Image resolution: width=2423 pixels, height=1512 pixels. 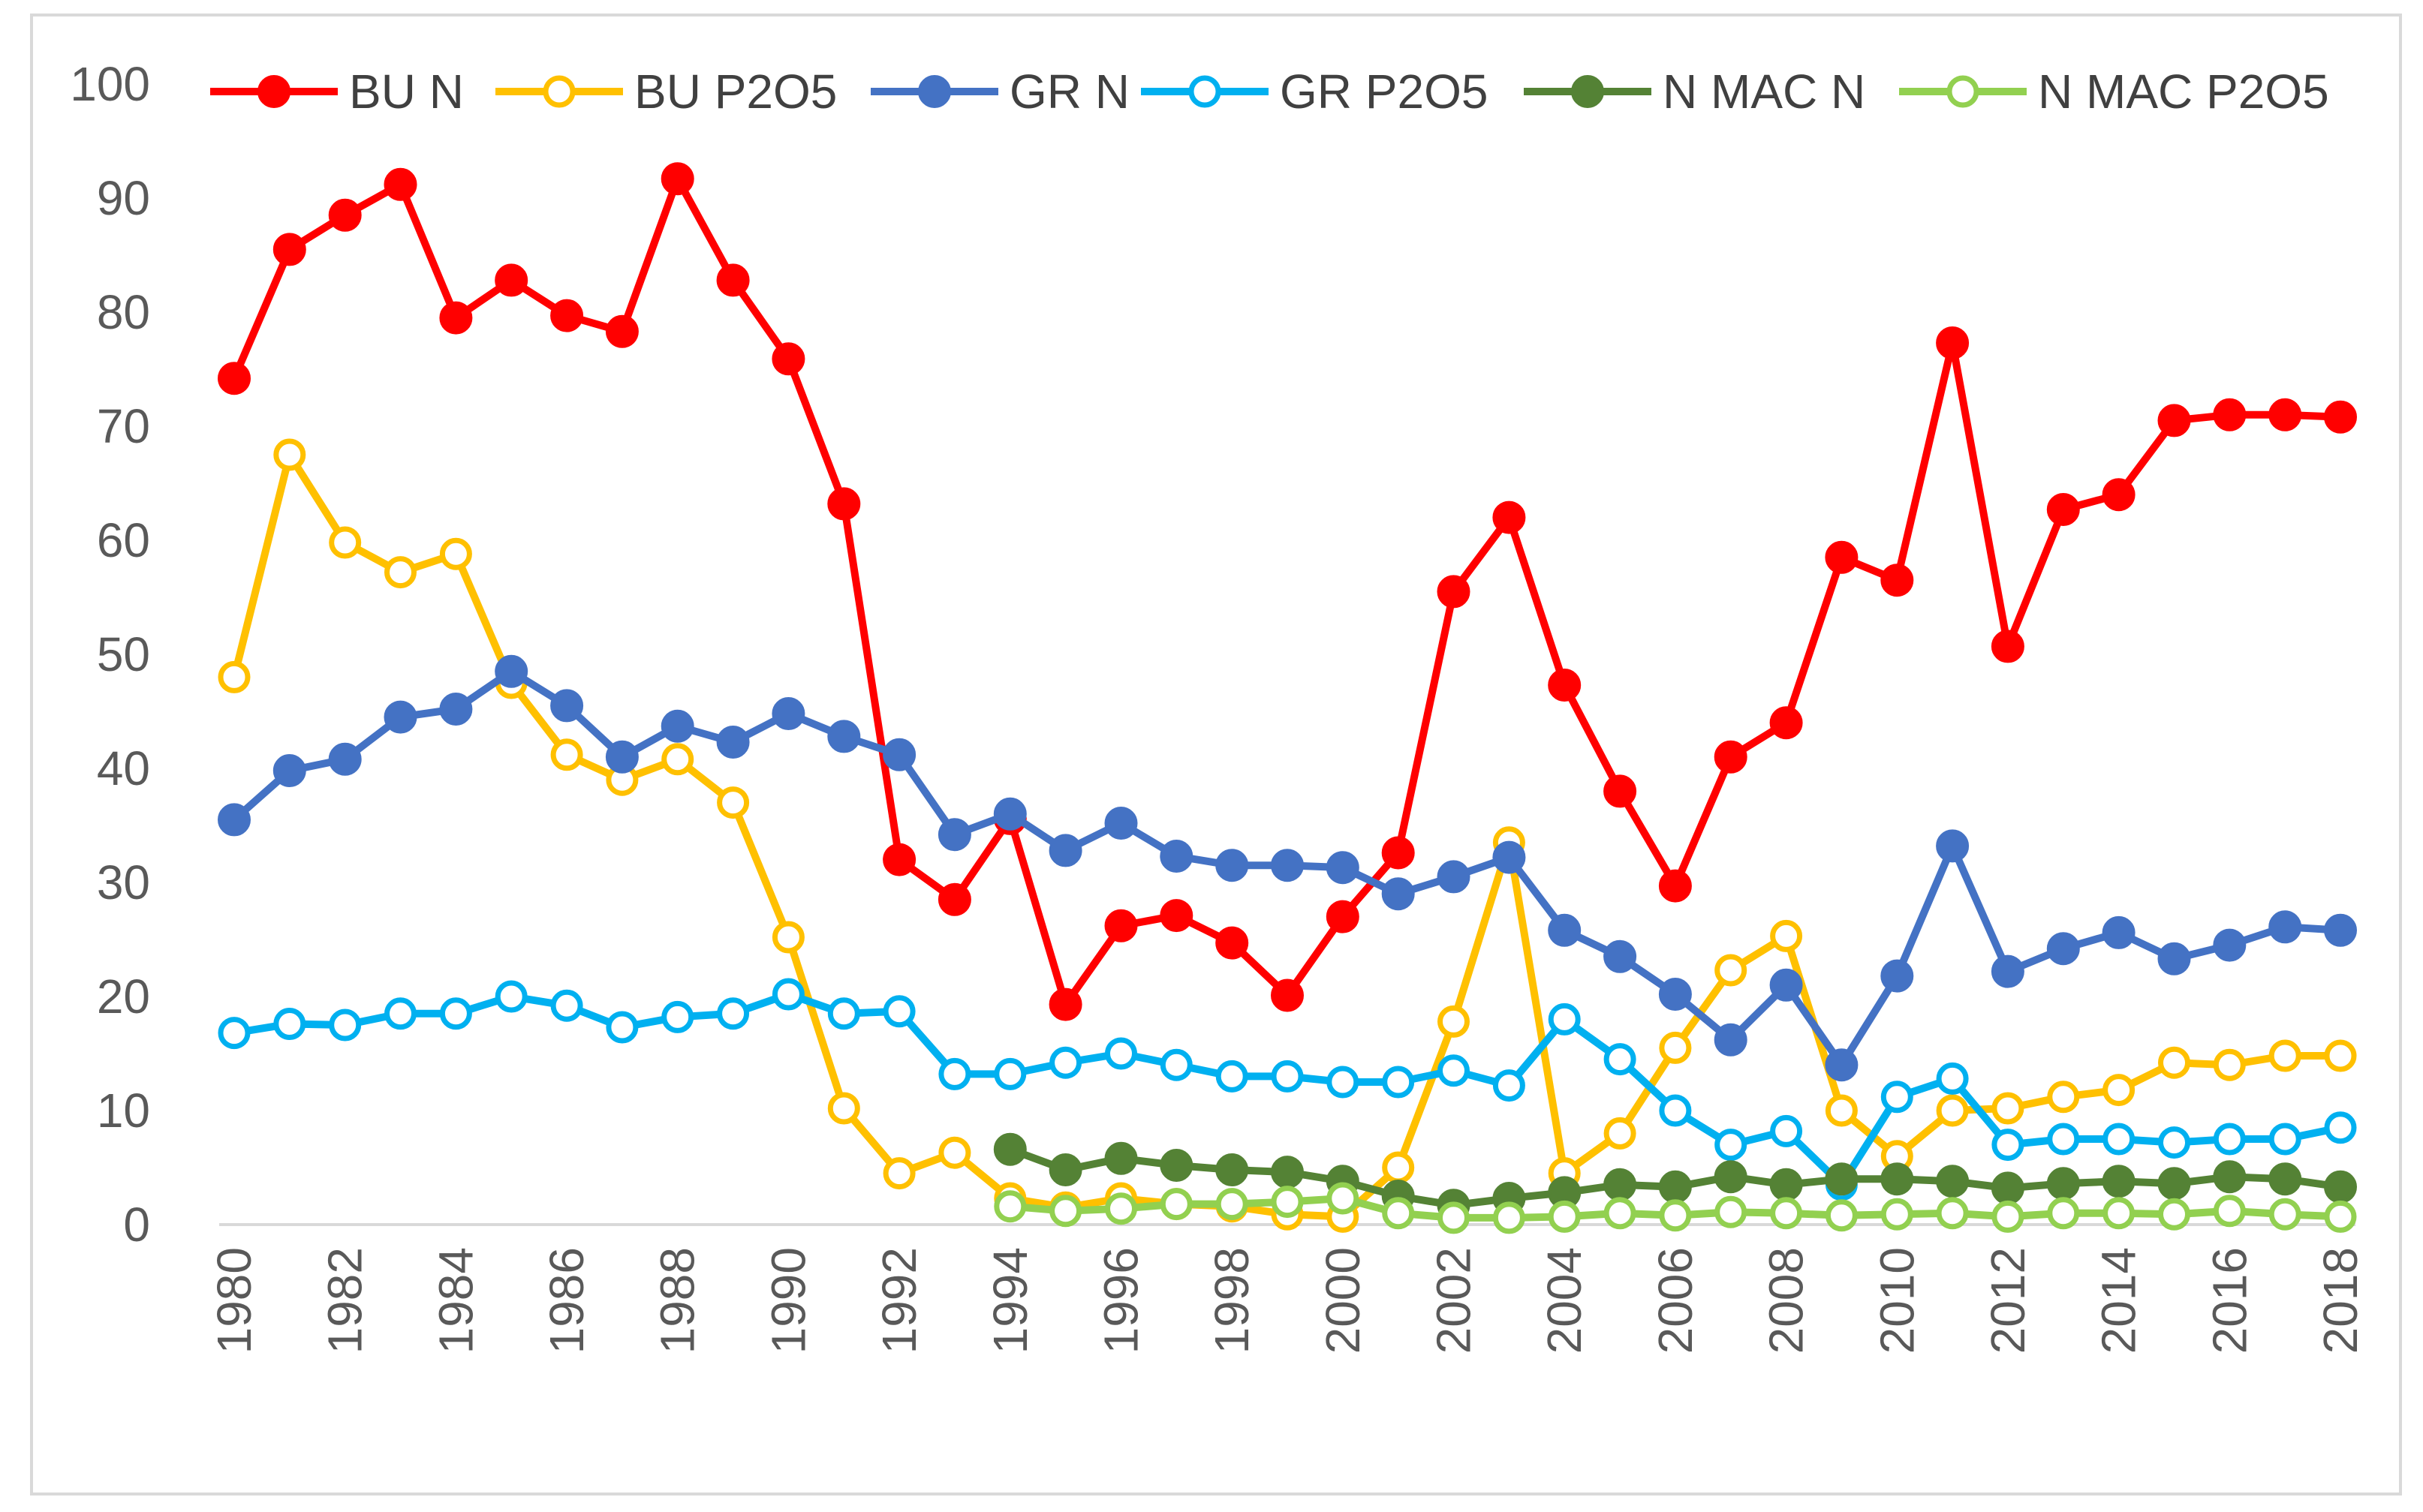 I want to click on legend-item: BU N, so click(x=337, y=92).